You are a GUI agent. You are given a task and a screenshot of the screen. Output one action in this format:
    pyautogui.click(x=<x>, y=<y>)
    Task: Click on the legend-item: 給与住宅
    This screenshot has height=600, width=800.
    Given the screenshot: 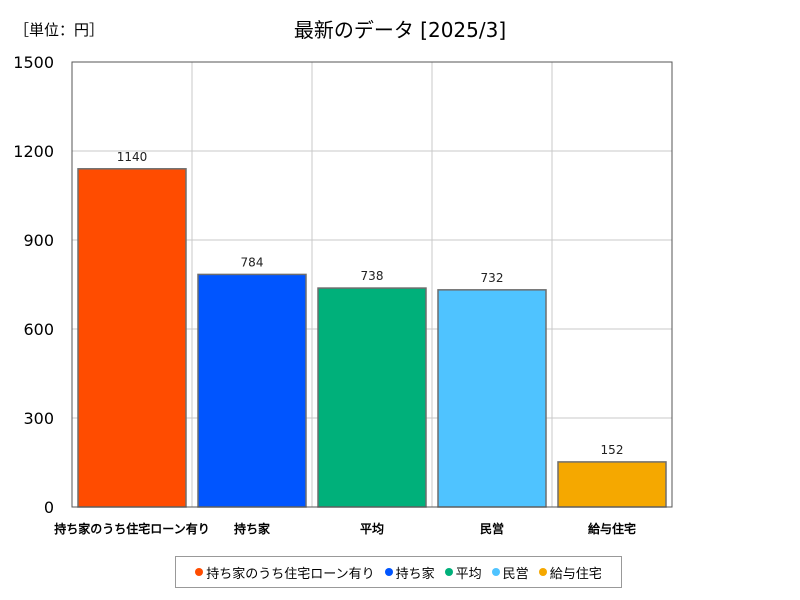 What is the action you would take?
    pyautogui.click(x=570, y=572)
    